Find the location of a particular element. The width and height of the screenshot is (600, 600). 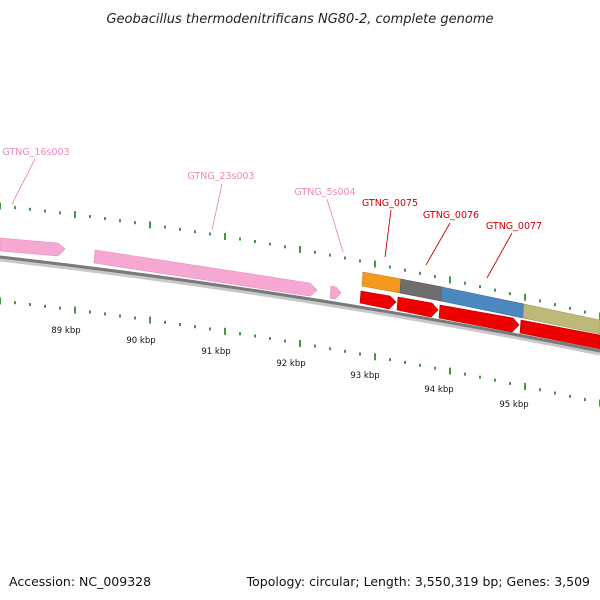

leader-23s003 is located at coordinates (217, 207).